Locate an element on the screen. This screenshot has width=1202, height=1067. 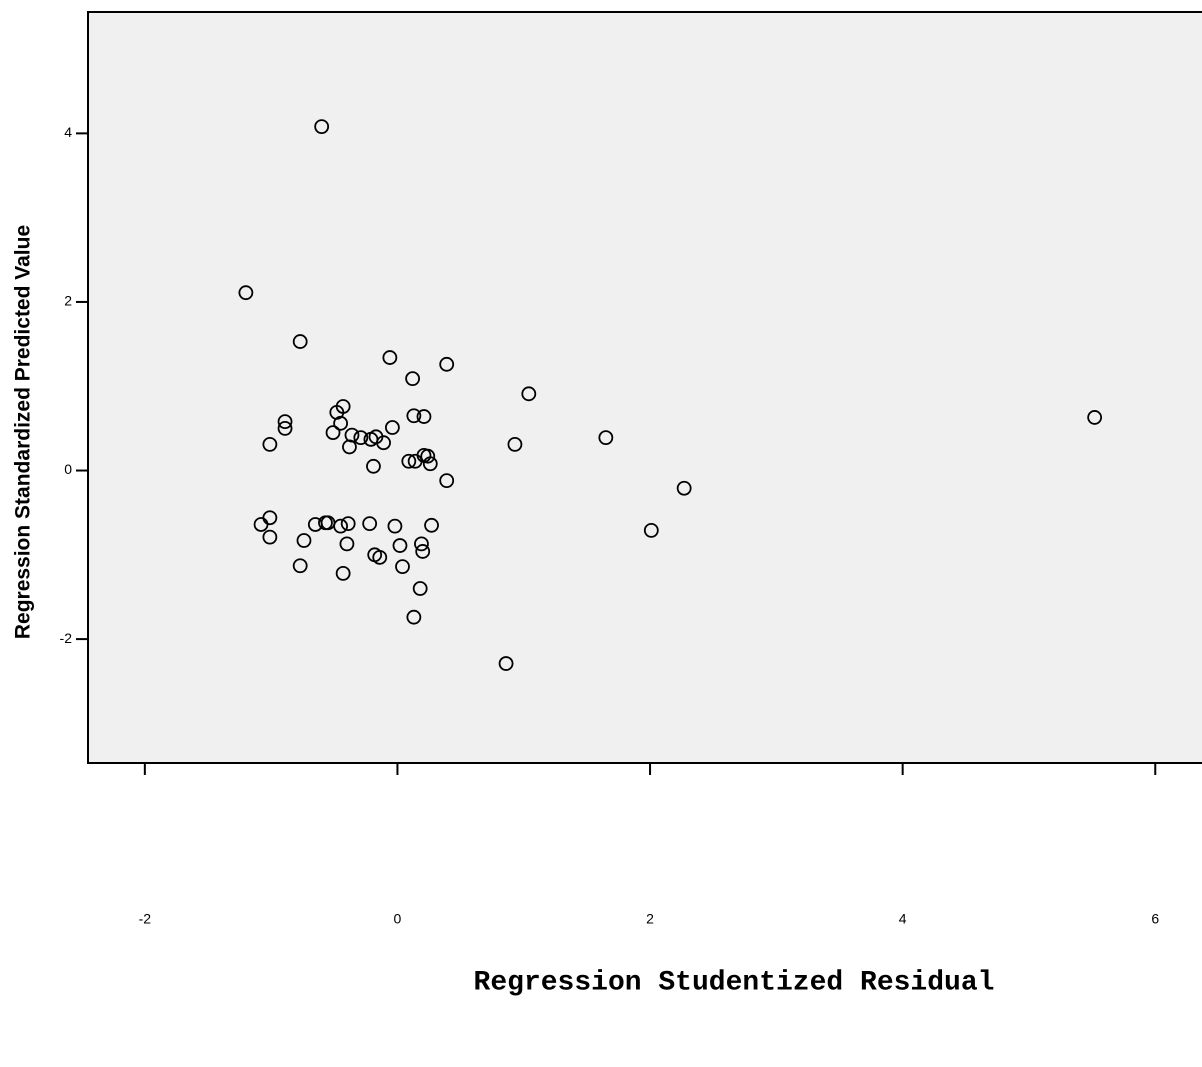
y-tick-label: 4 is located at coordinates (68, 132).